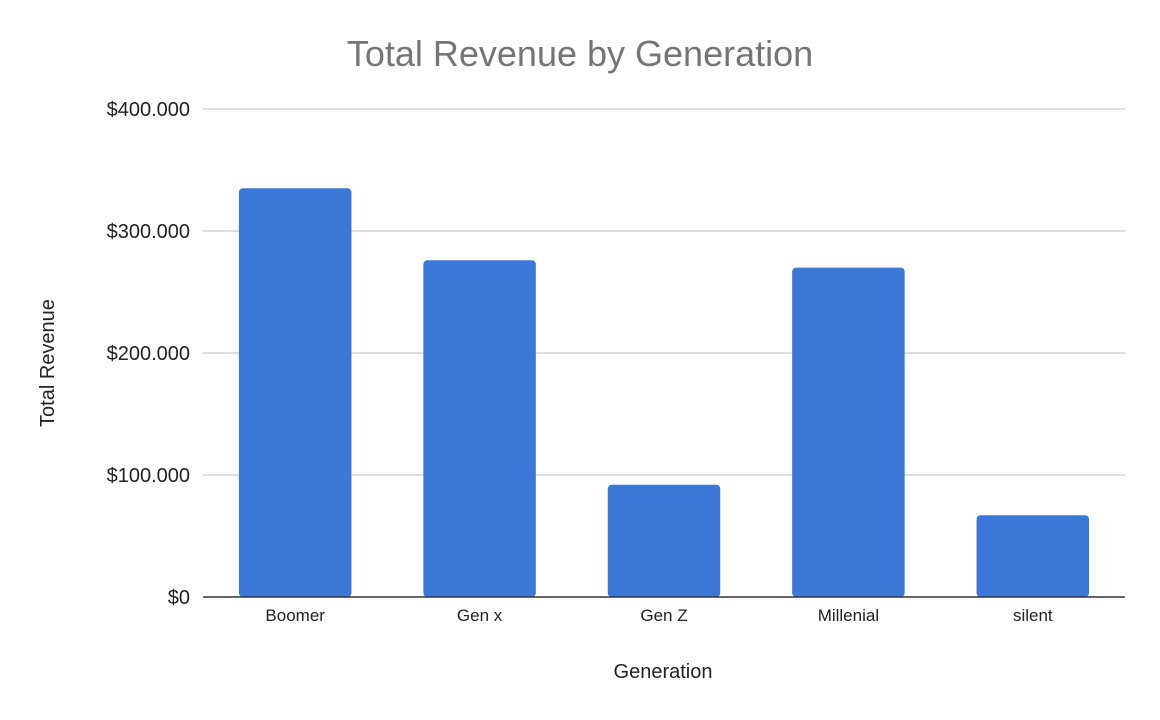 The image size is (1160, 720). What do you see at coordinates (48, 363) in the screenshot?
I see `y-axis-title: Total Revenue` at bounding box center [48, 363].